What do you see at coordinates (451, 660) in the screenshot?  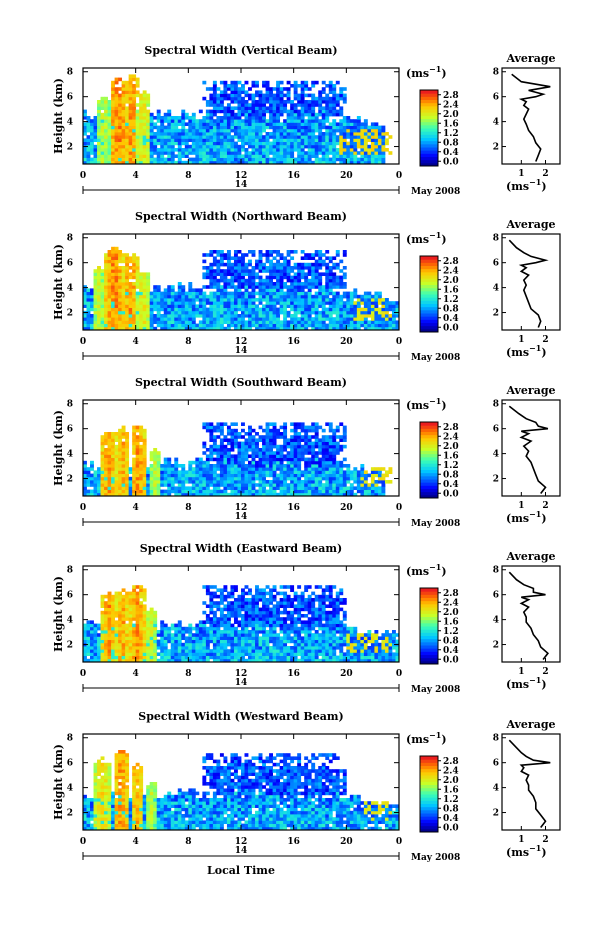 I see `colorbar-tick-label: 0.0` at bounding box center [451, 660].